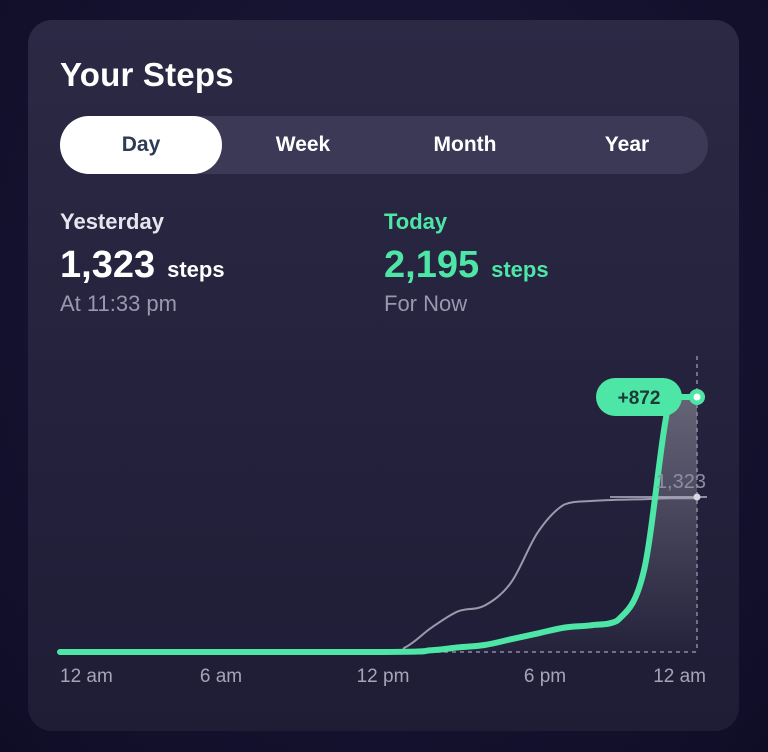 This screenshot has height=752, width=768. I want to click on tab-month: Month, so click(465, 144).